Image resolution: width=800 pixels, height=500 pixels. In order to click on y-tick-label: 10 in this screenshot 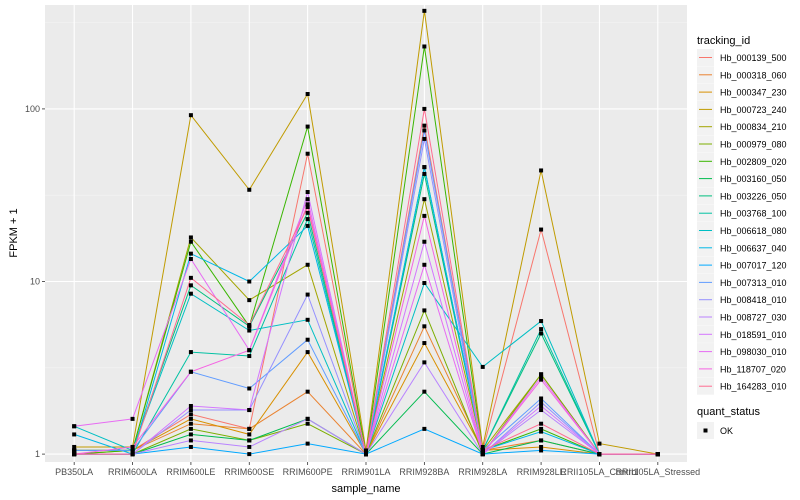, I will do `click(35, 282)`.